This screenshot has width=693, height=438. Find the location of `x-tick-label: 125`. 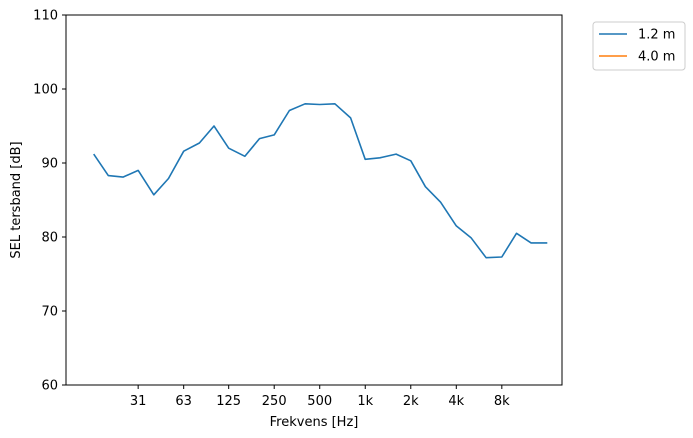

x-tick-label: 125 is located at coordinates (228, 401).